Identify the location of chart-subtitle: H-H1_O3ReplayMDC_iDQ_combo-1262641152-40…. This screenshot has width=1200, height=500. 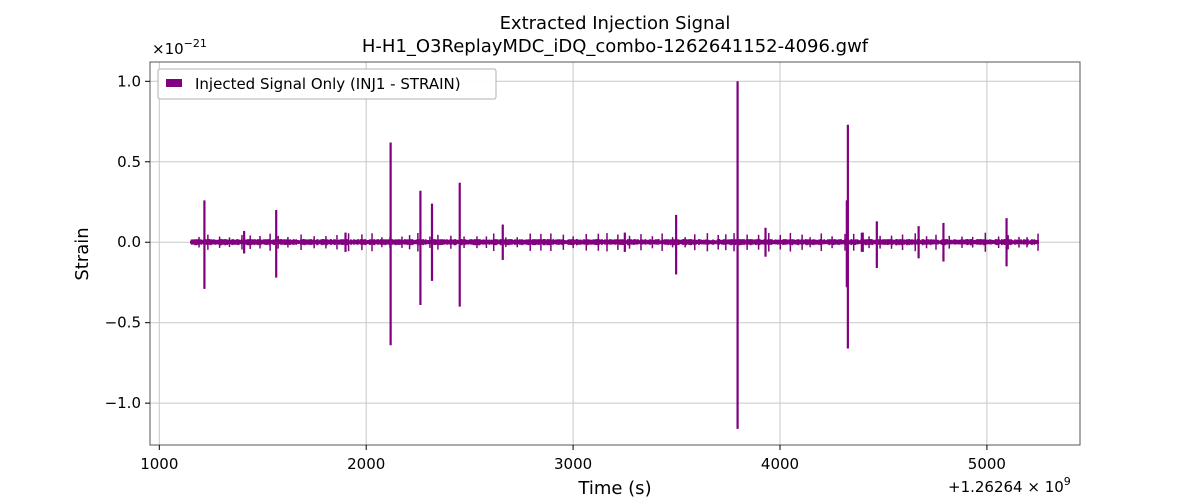
(615, 46).